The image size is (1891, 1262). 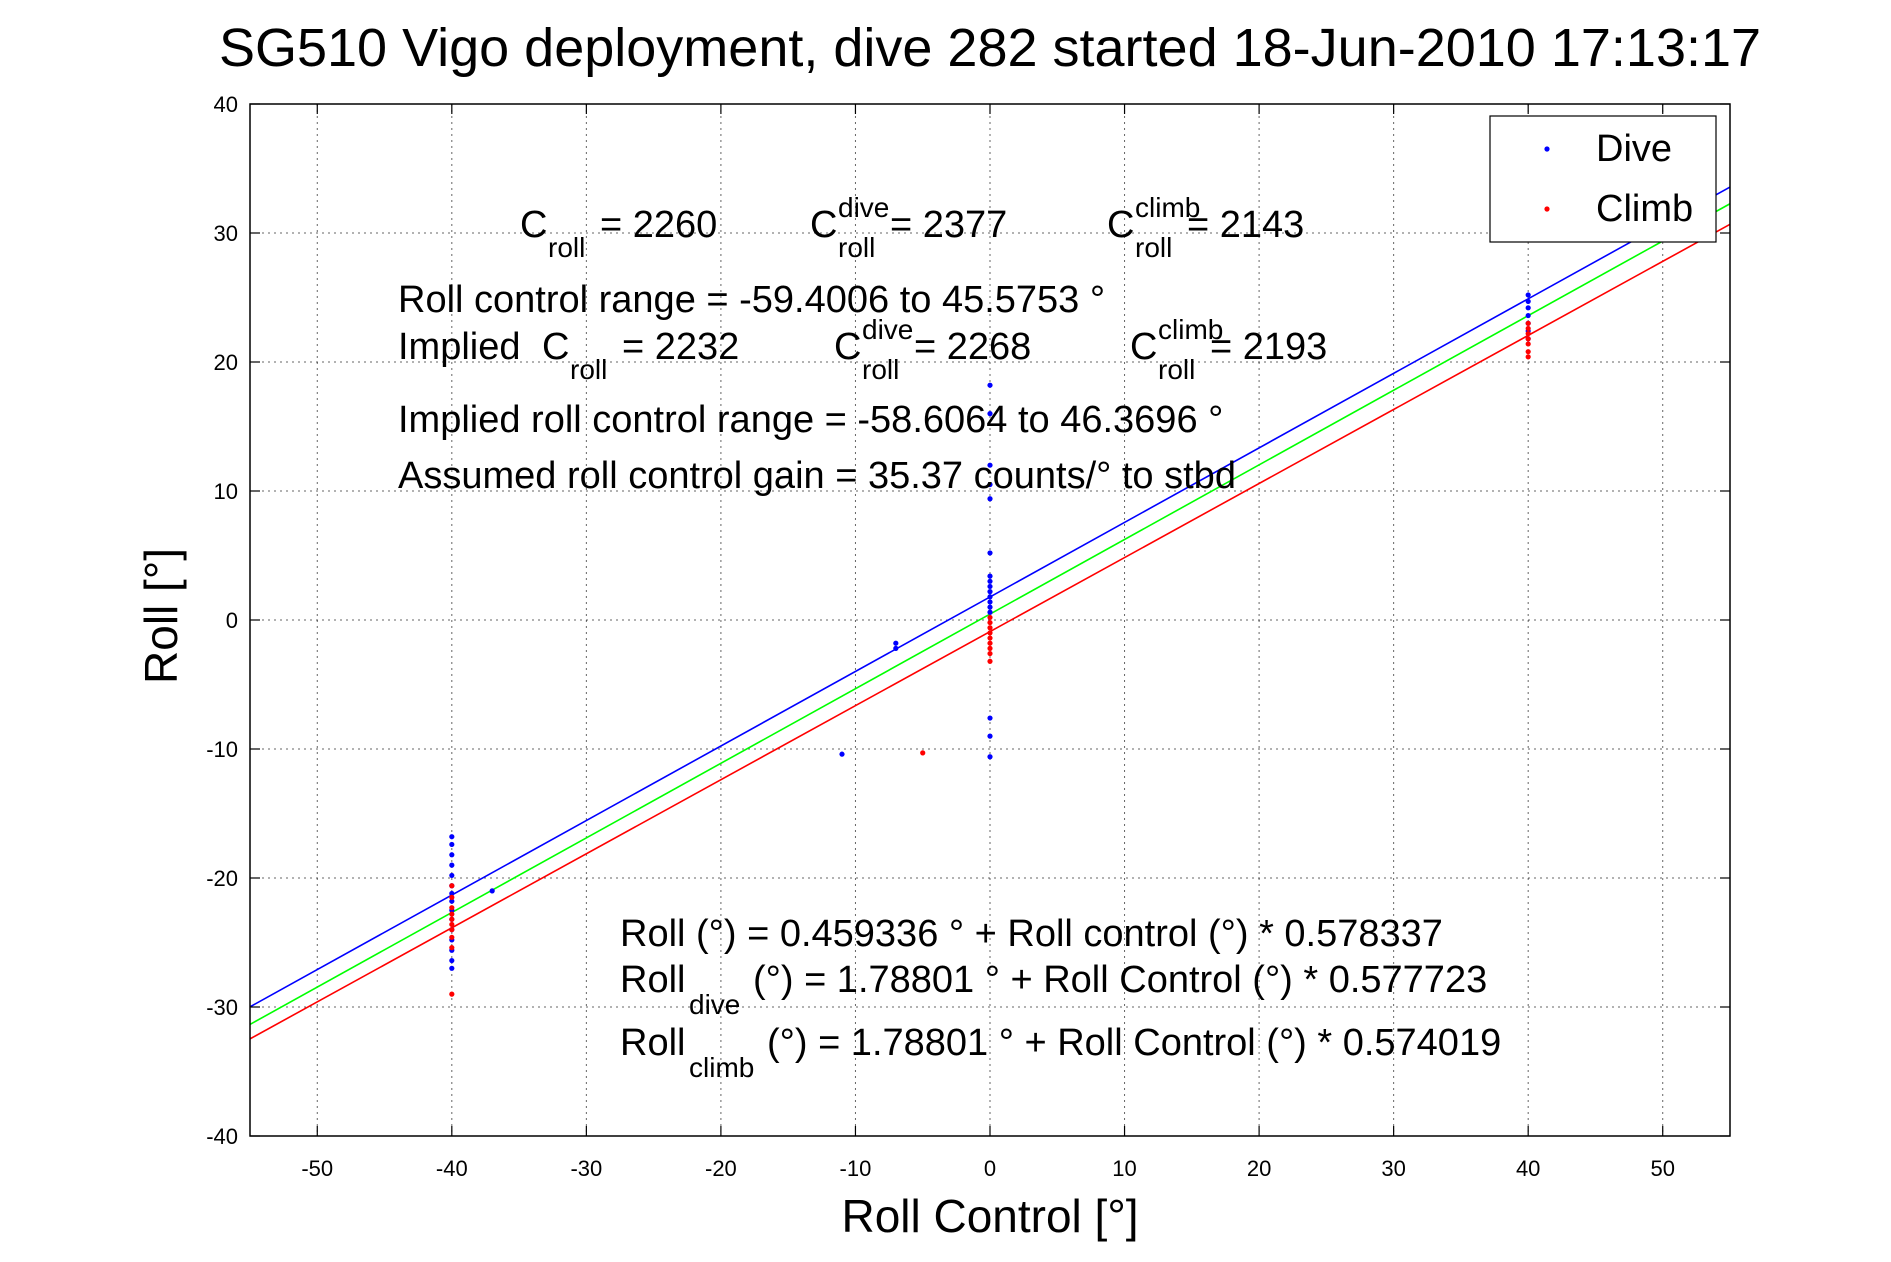 What do you see at coordinates (1547, 149) in the screenshot?
I see `legend-marker-dive` at bounding box center [1547, 149].